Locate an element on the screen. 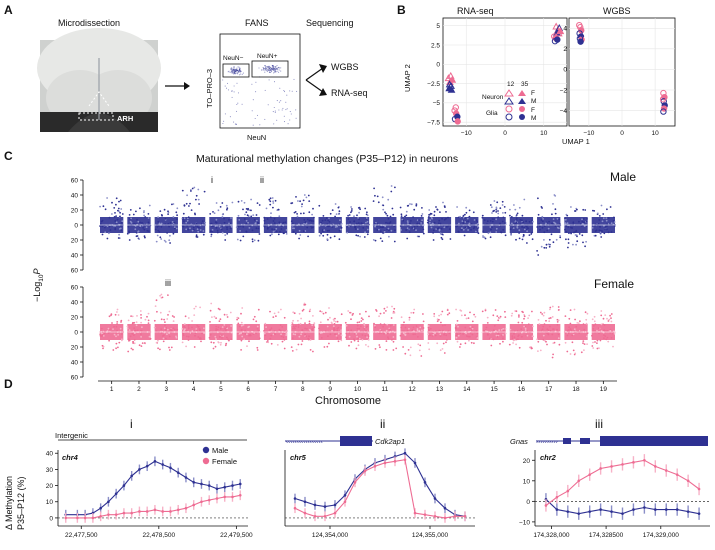 The width and height of the screenshot is (715, 550). lineplot-ytick-label: 0 is located at coordinates (51, 518).